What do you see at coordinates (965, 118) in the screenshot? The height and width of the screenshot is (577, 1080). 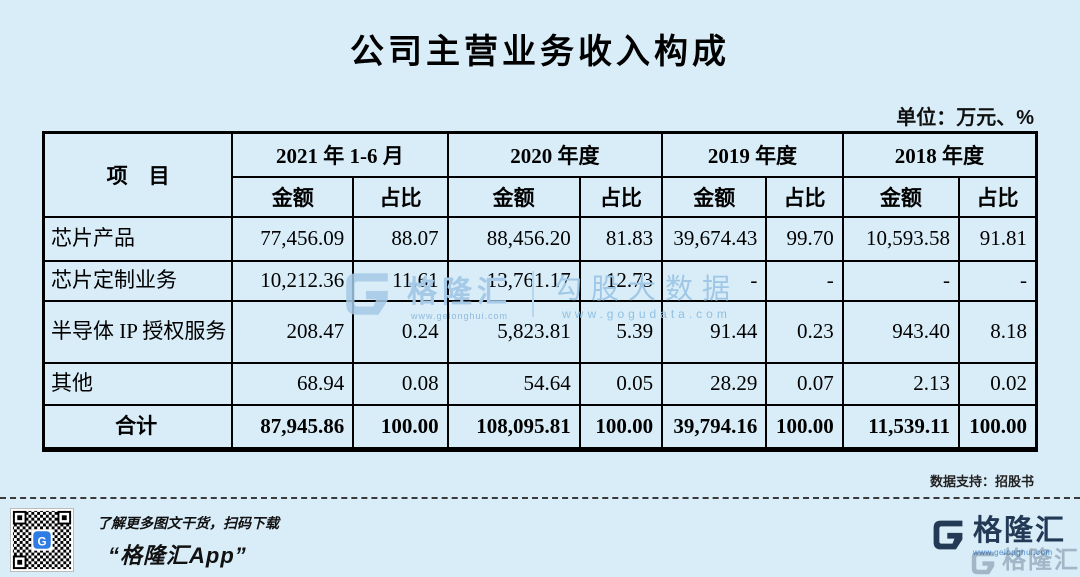 I see `unit-note: 单位：万元、%` at bounding box center [965, 118].